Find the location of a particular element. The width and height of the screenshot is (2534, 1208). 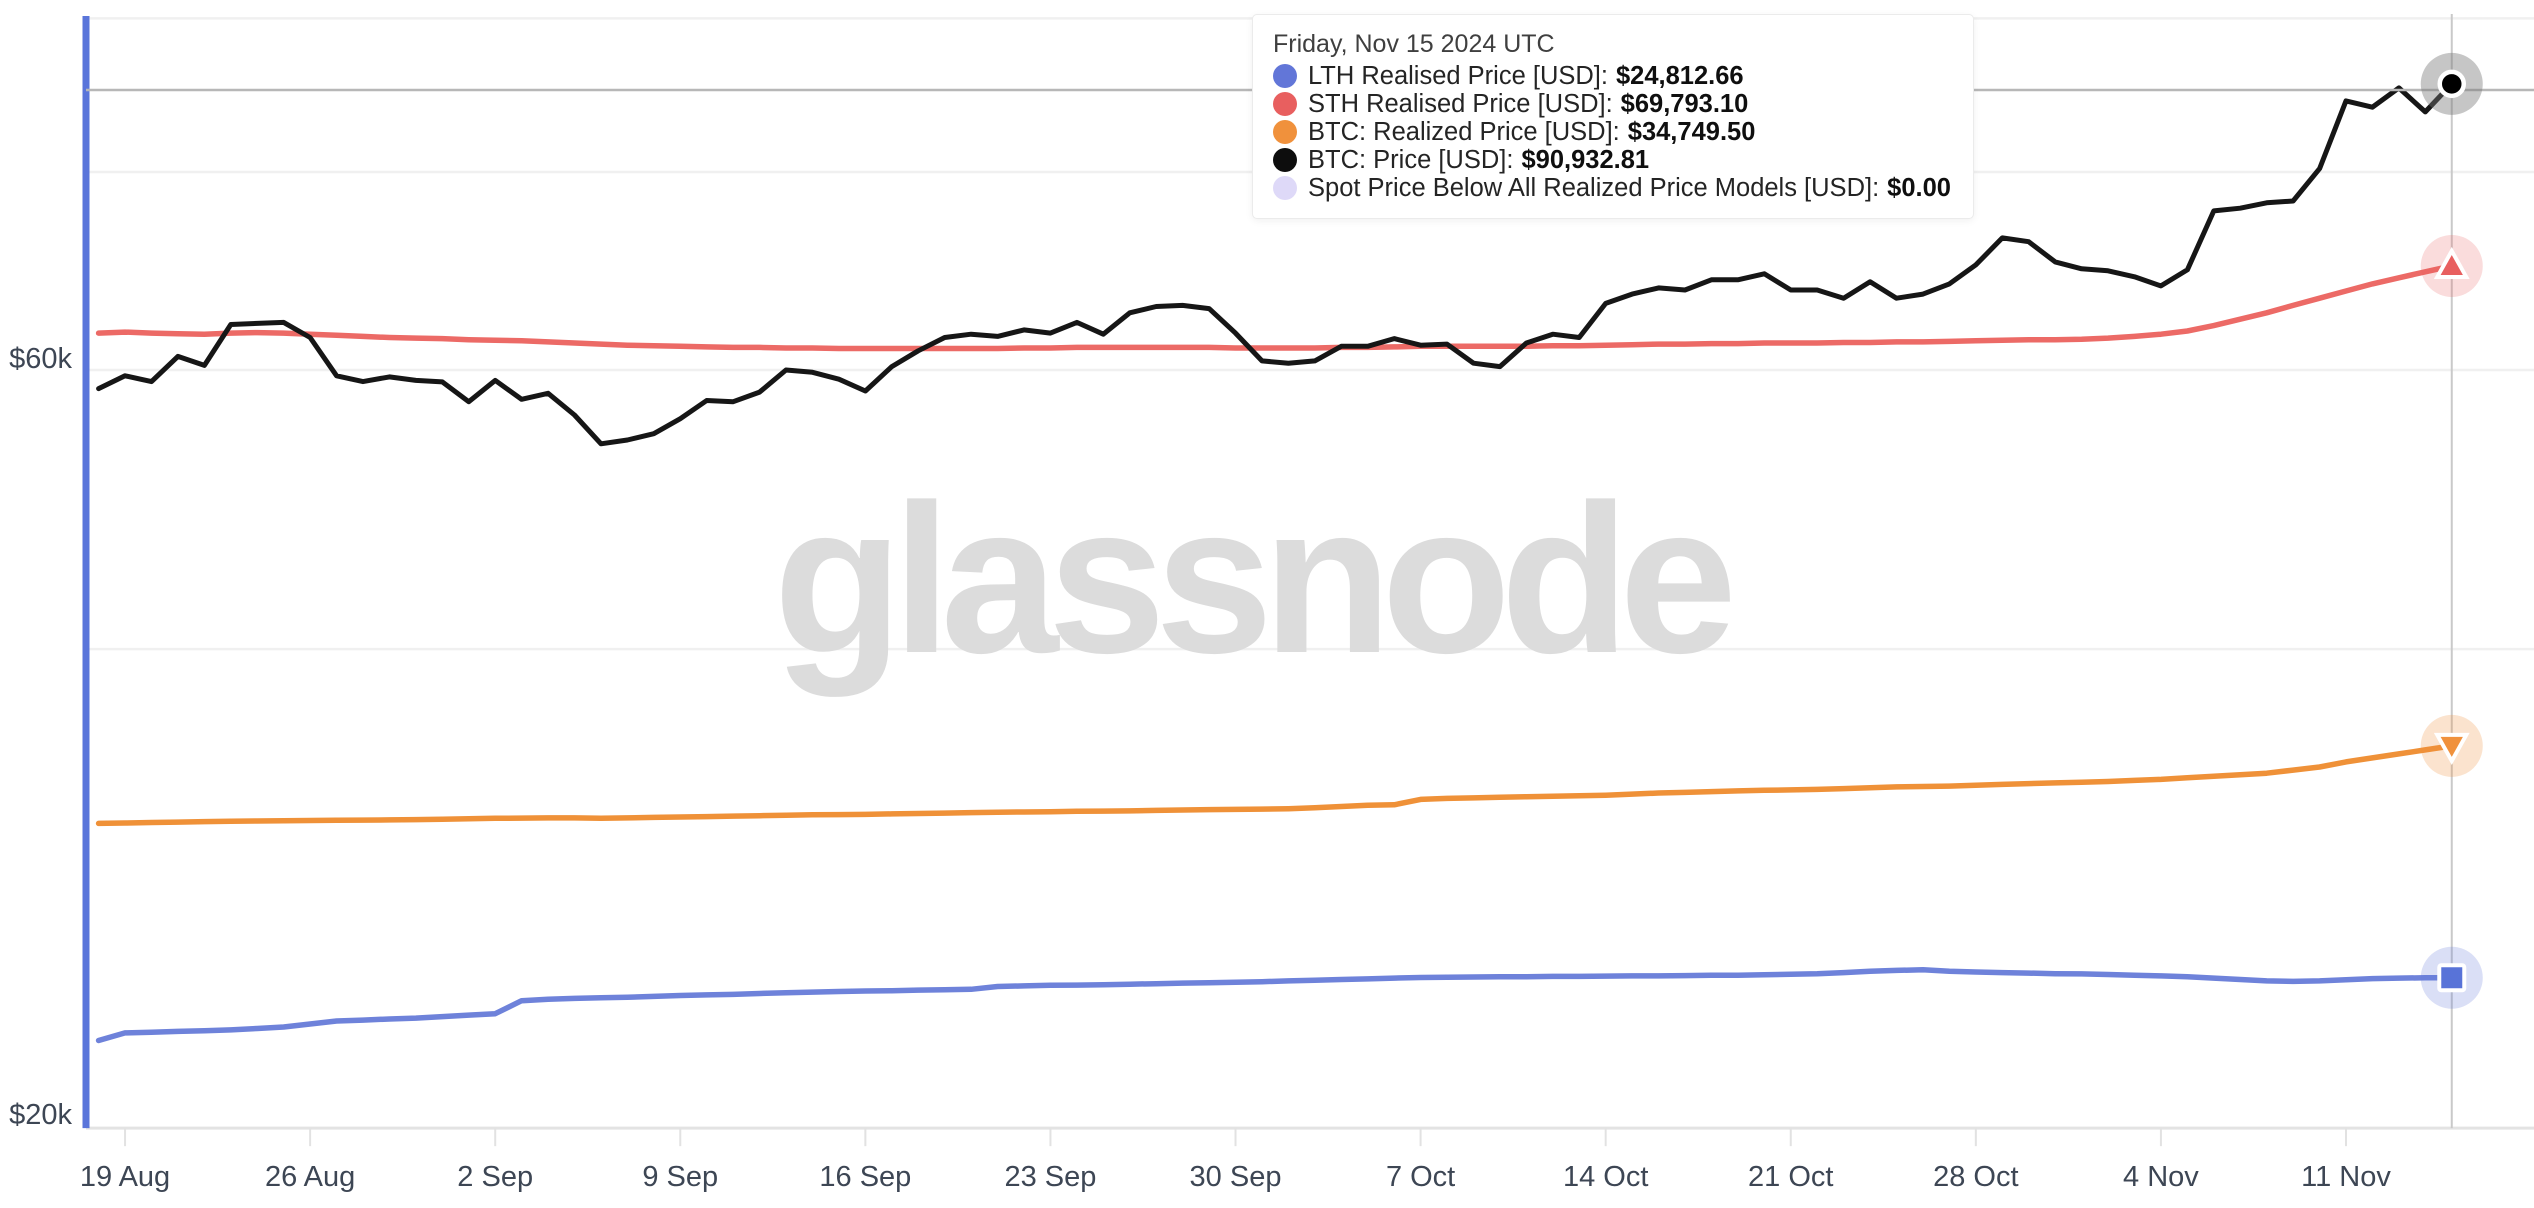

x-axis-tick-label: 21 Oct is located at coordinates (1790, 1177).